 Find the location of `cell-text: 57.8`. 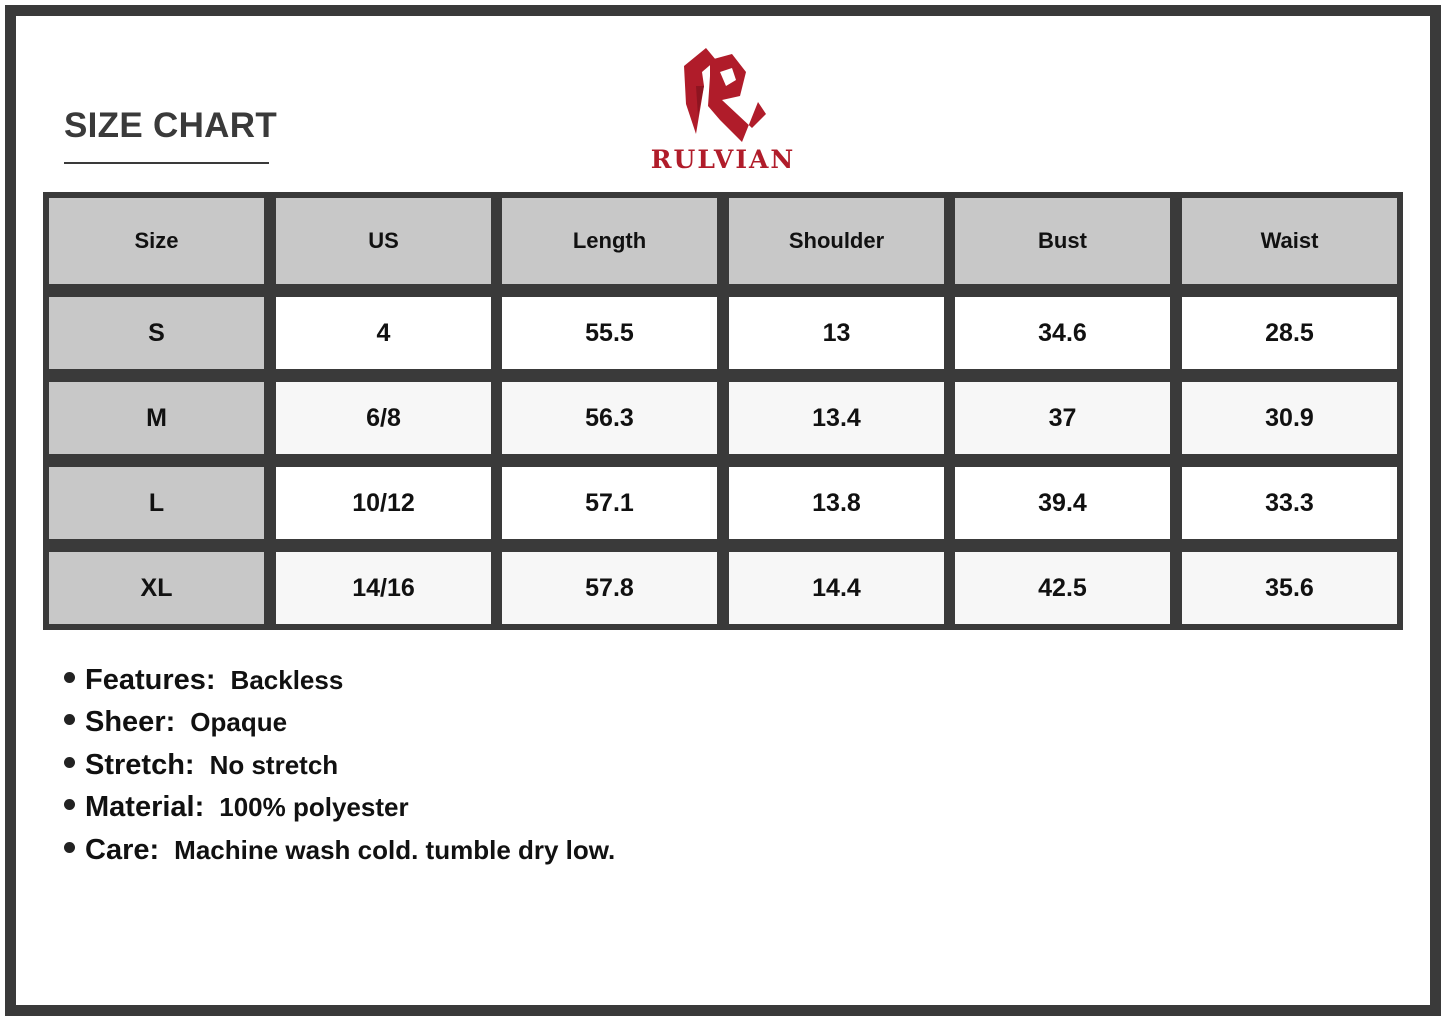

cell-text: 57.8 is located at coordinates (609, 587).